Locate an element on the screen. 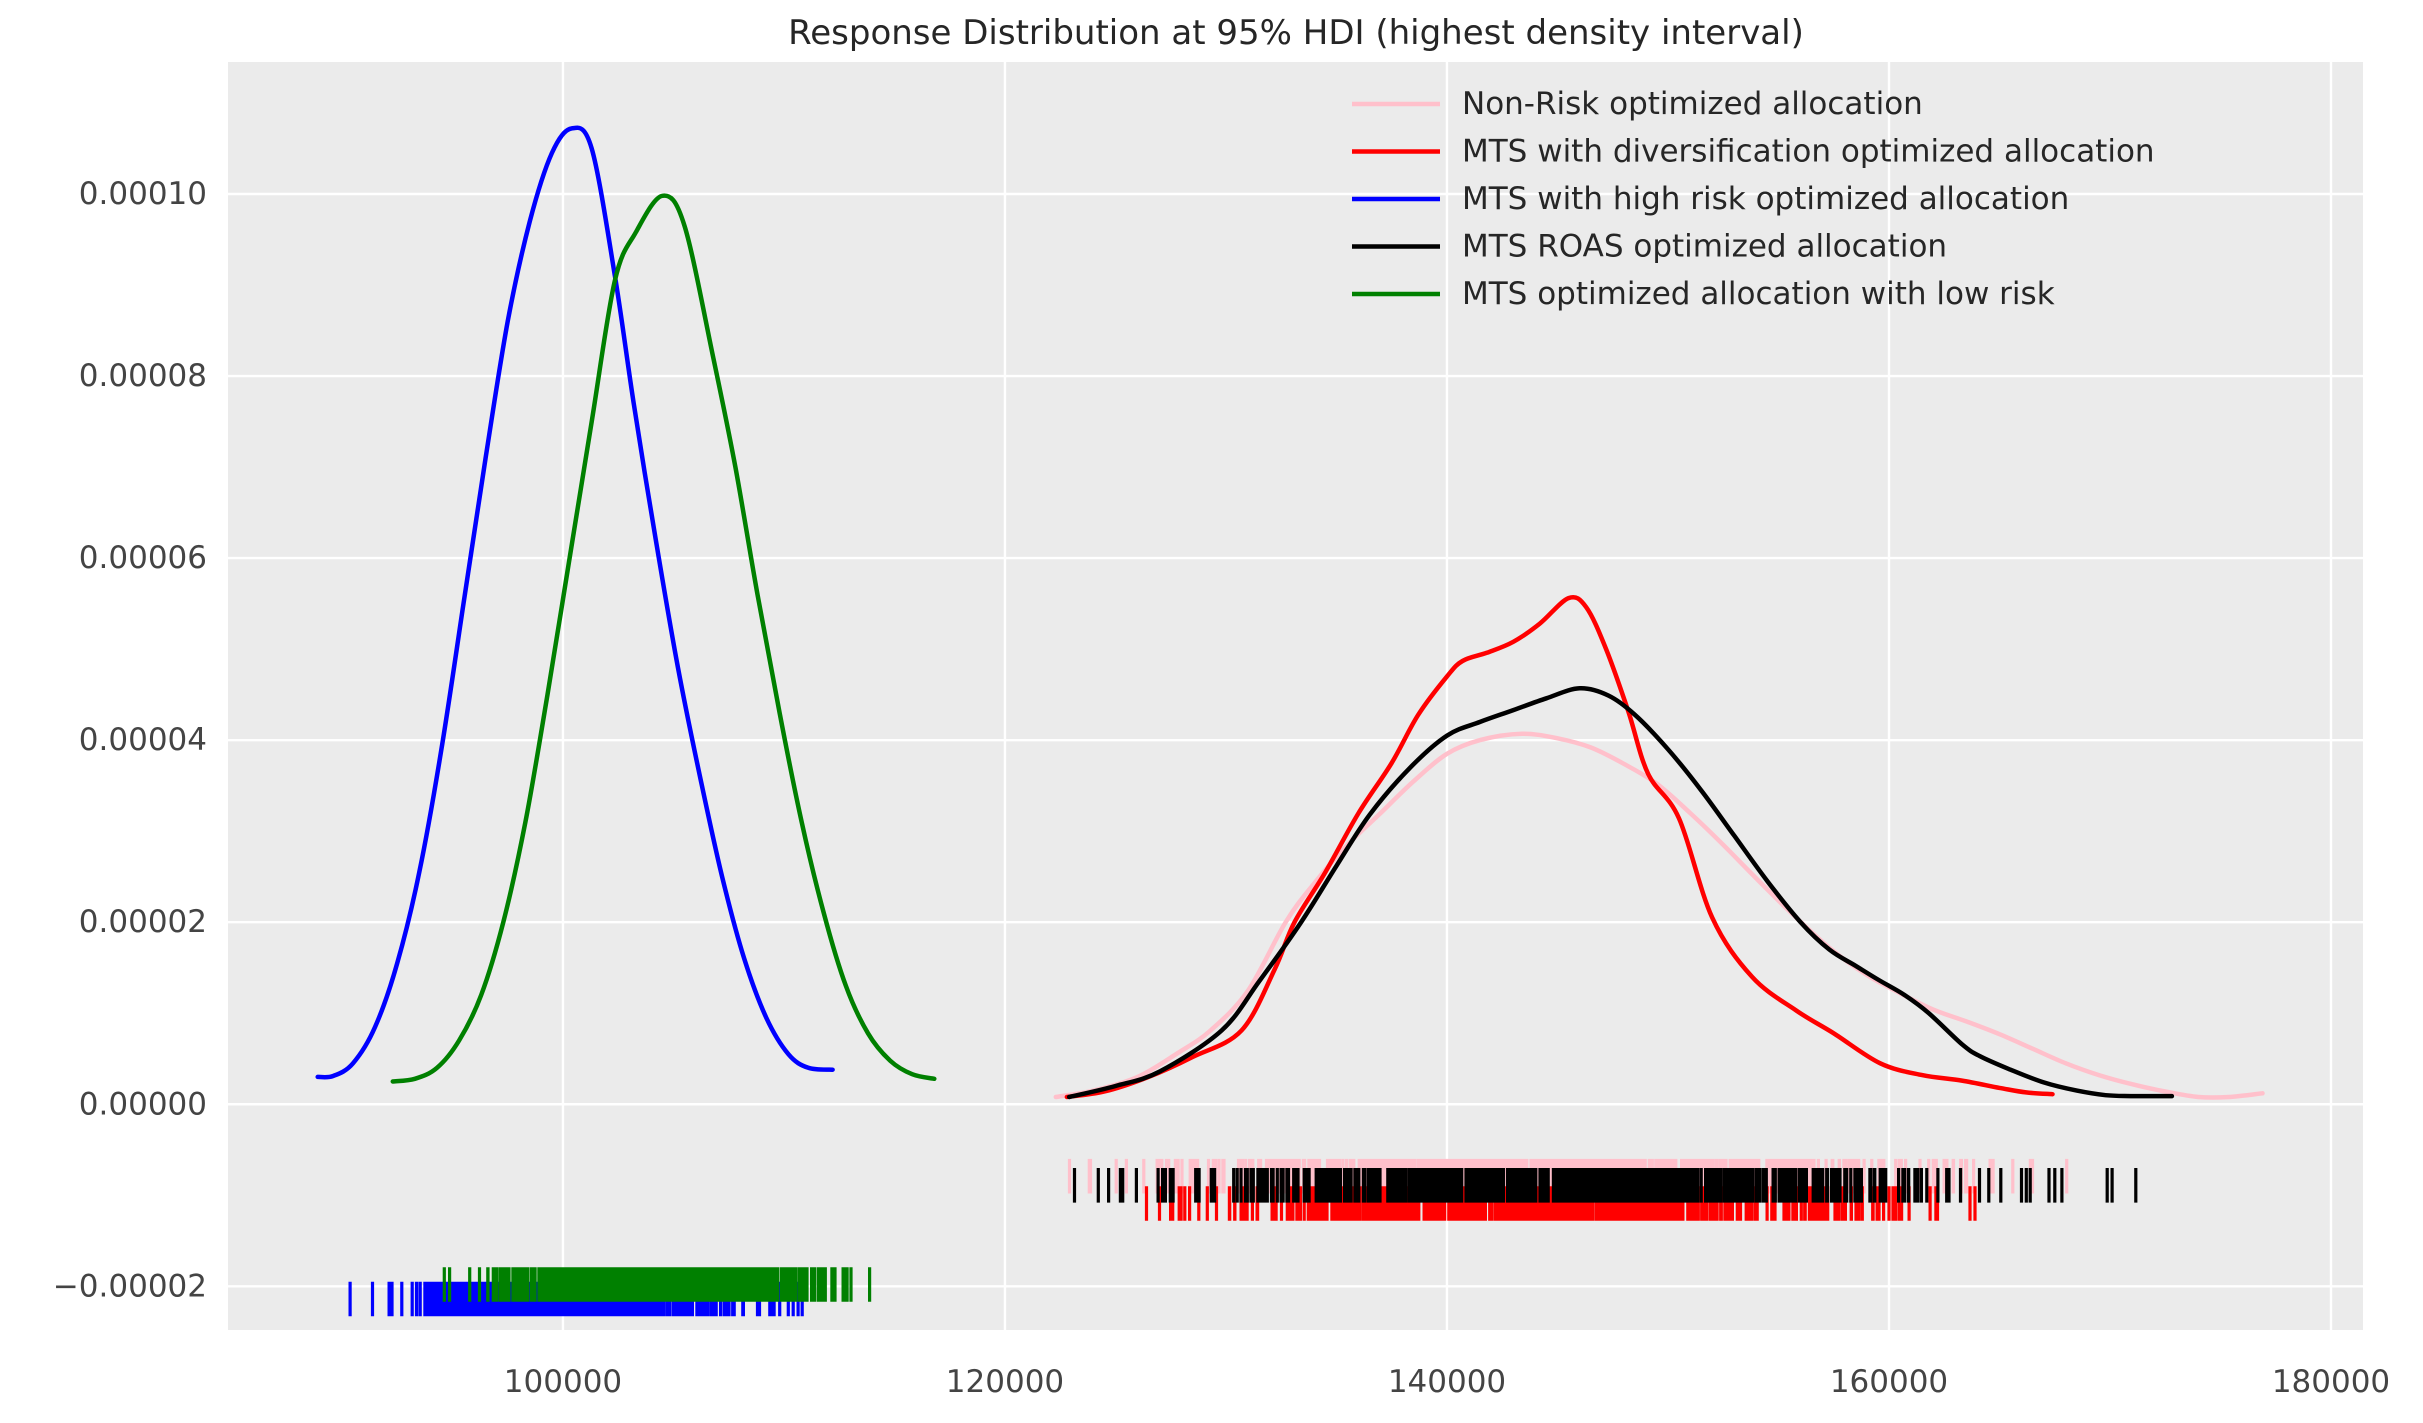 The image size is (2423, 1423). legend-label: MTS optimized allocation with low risk is located at coordinates (1758, 294).